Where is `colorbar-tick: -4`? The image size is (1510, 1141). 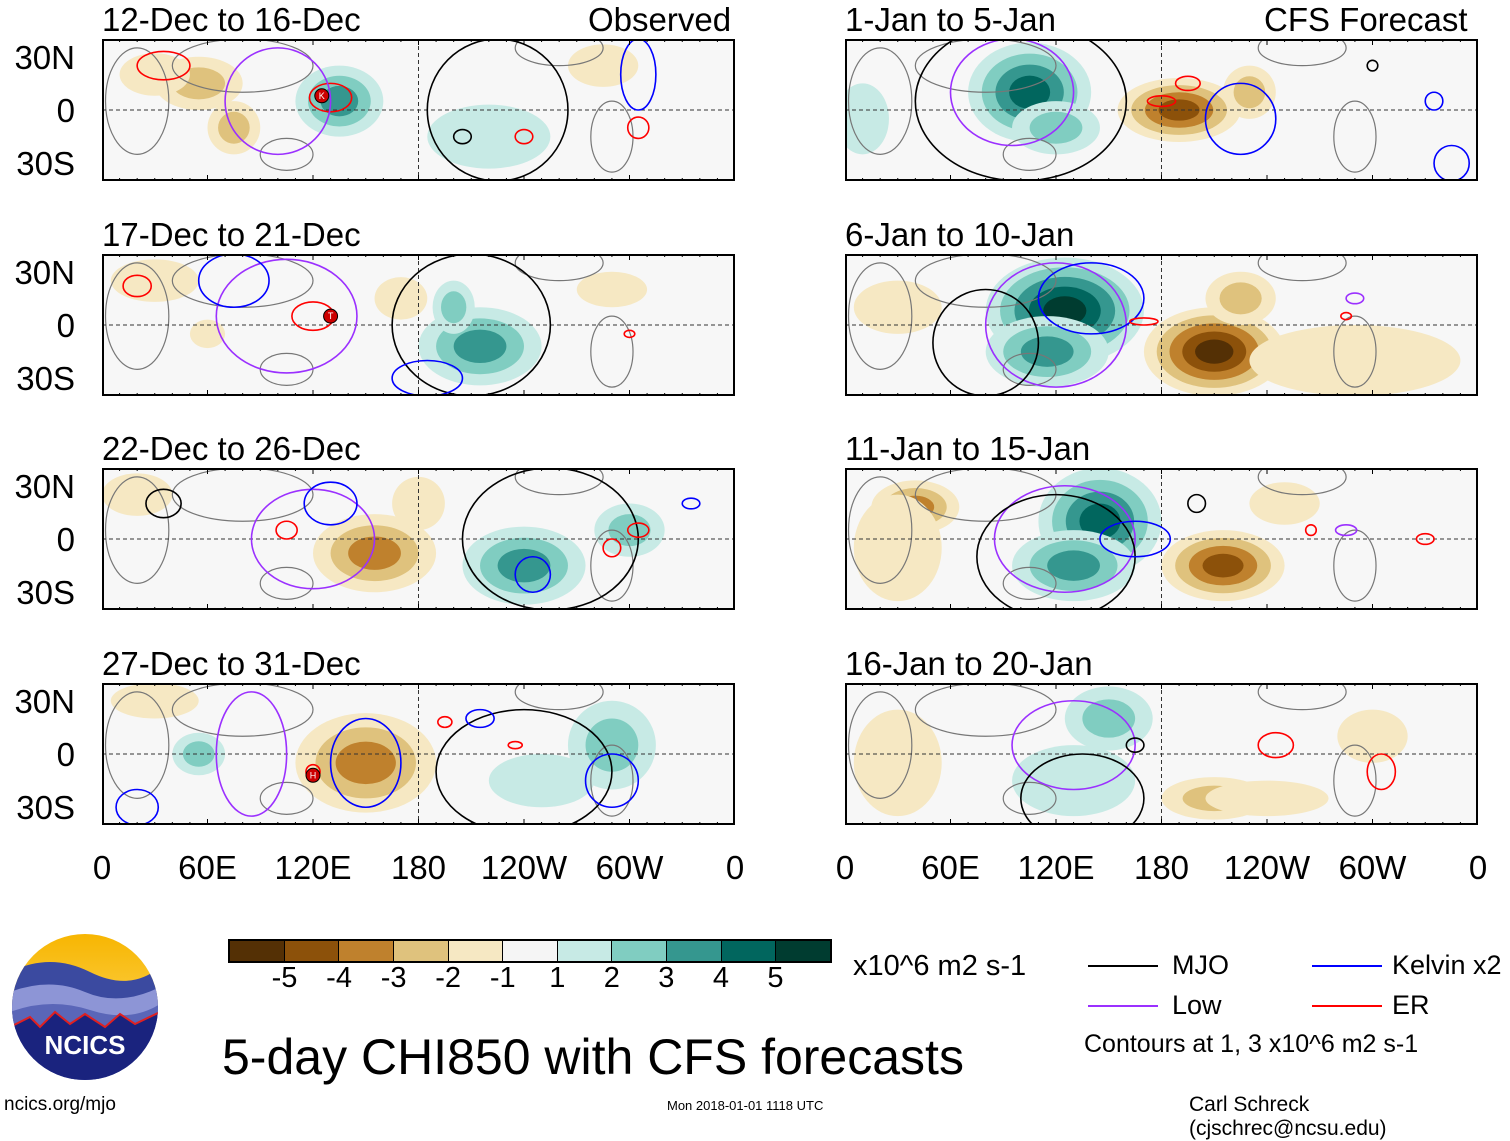
colorbar-tick: -4 is located at coordinates (339, 978).